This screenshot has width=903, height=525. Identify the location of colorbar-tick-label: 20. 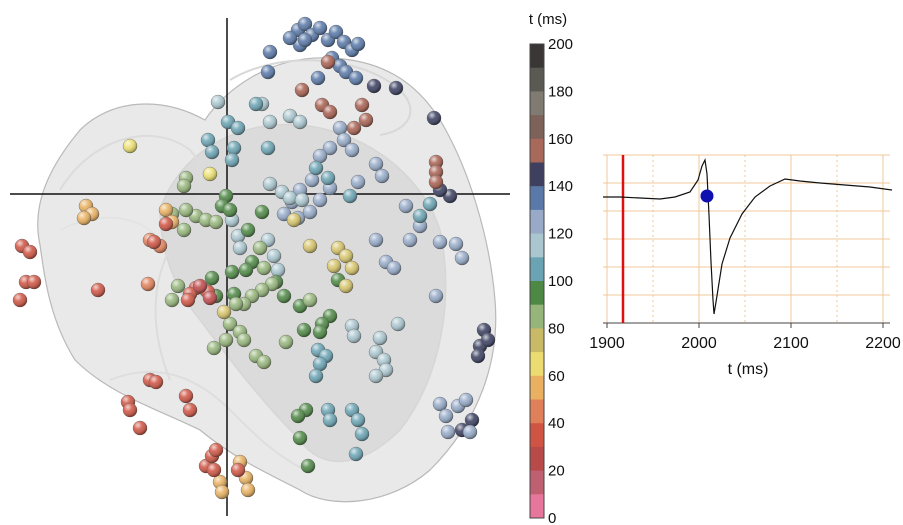
(556, 471).